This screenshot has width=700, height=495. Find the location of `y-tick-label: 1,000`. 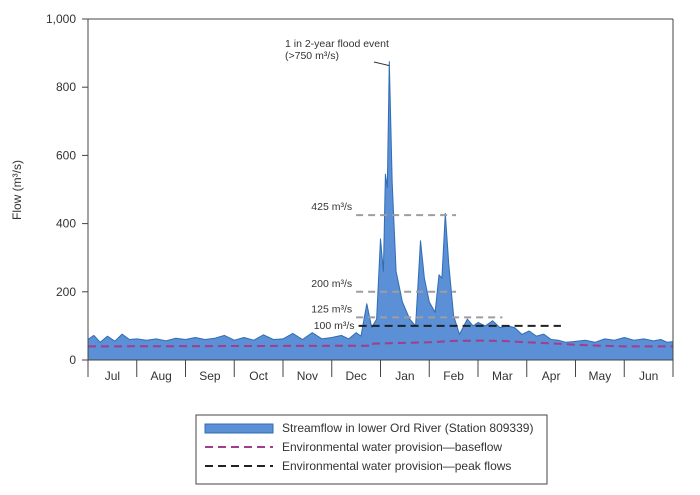

y-tick-label: 1,000 is located at coordinates (61, 19).